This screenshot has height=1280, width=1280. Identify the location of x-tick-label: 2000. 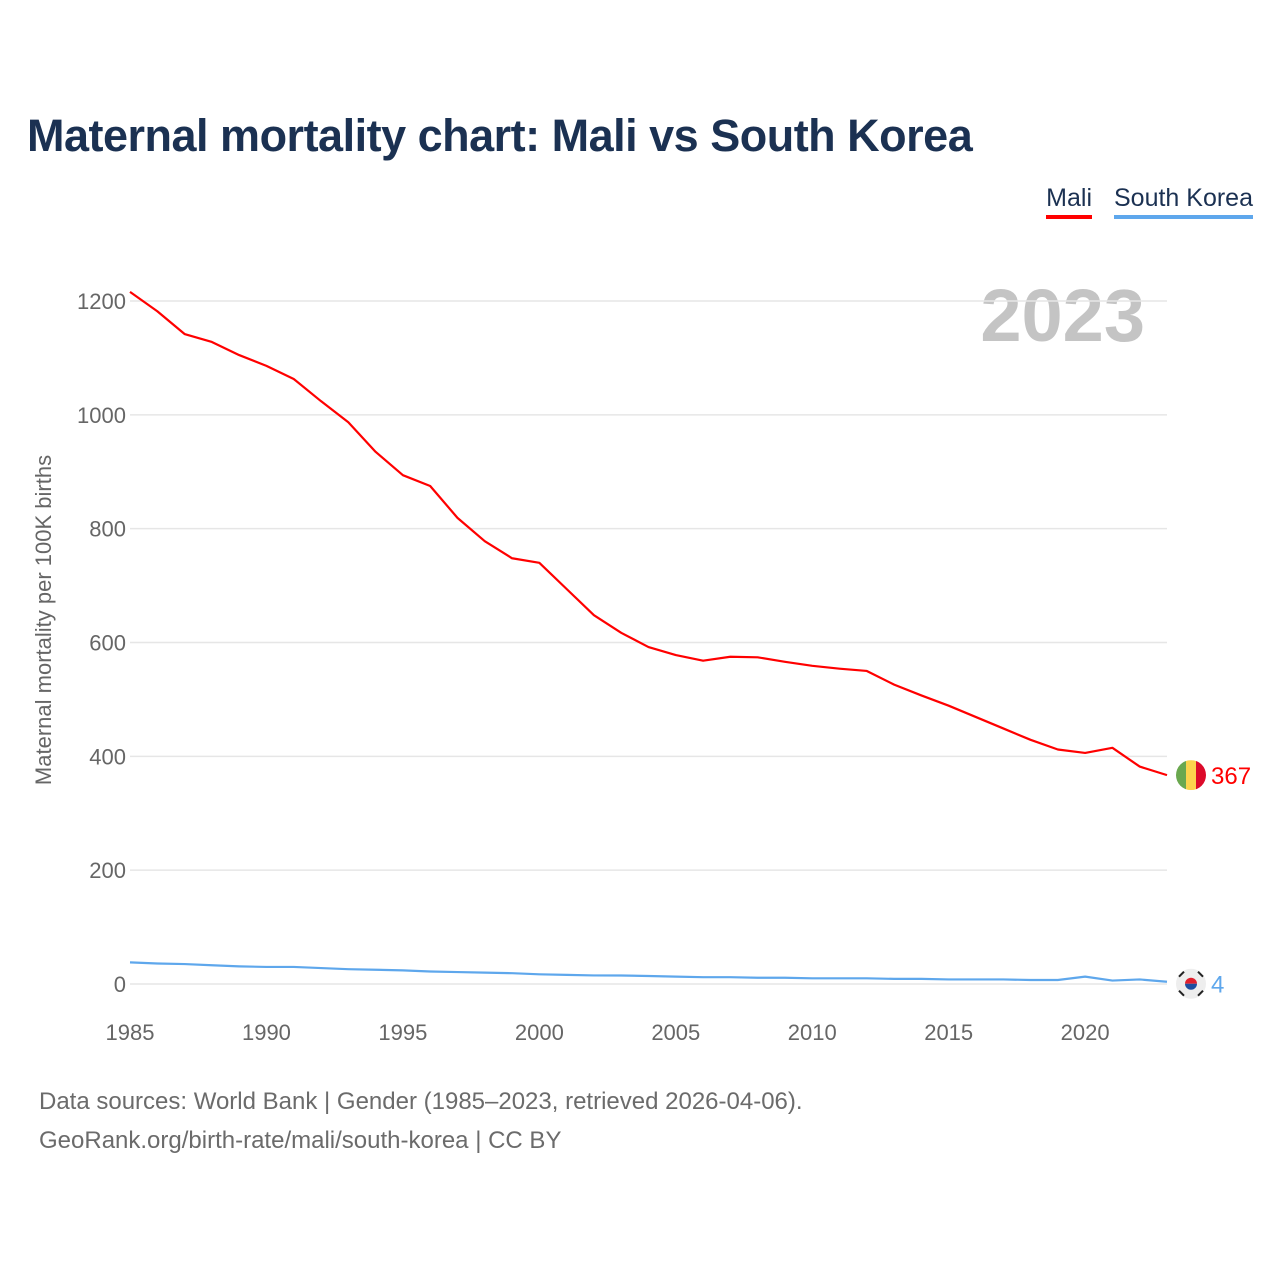
(539, 1032).